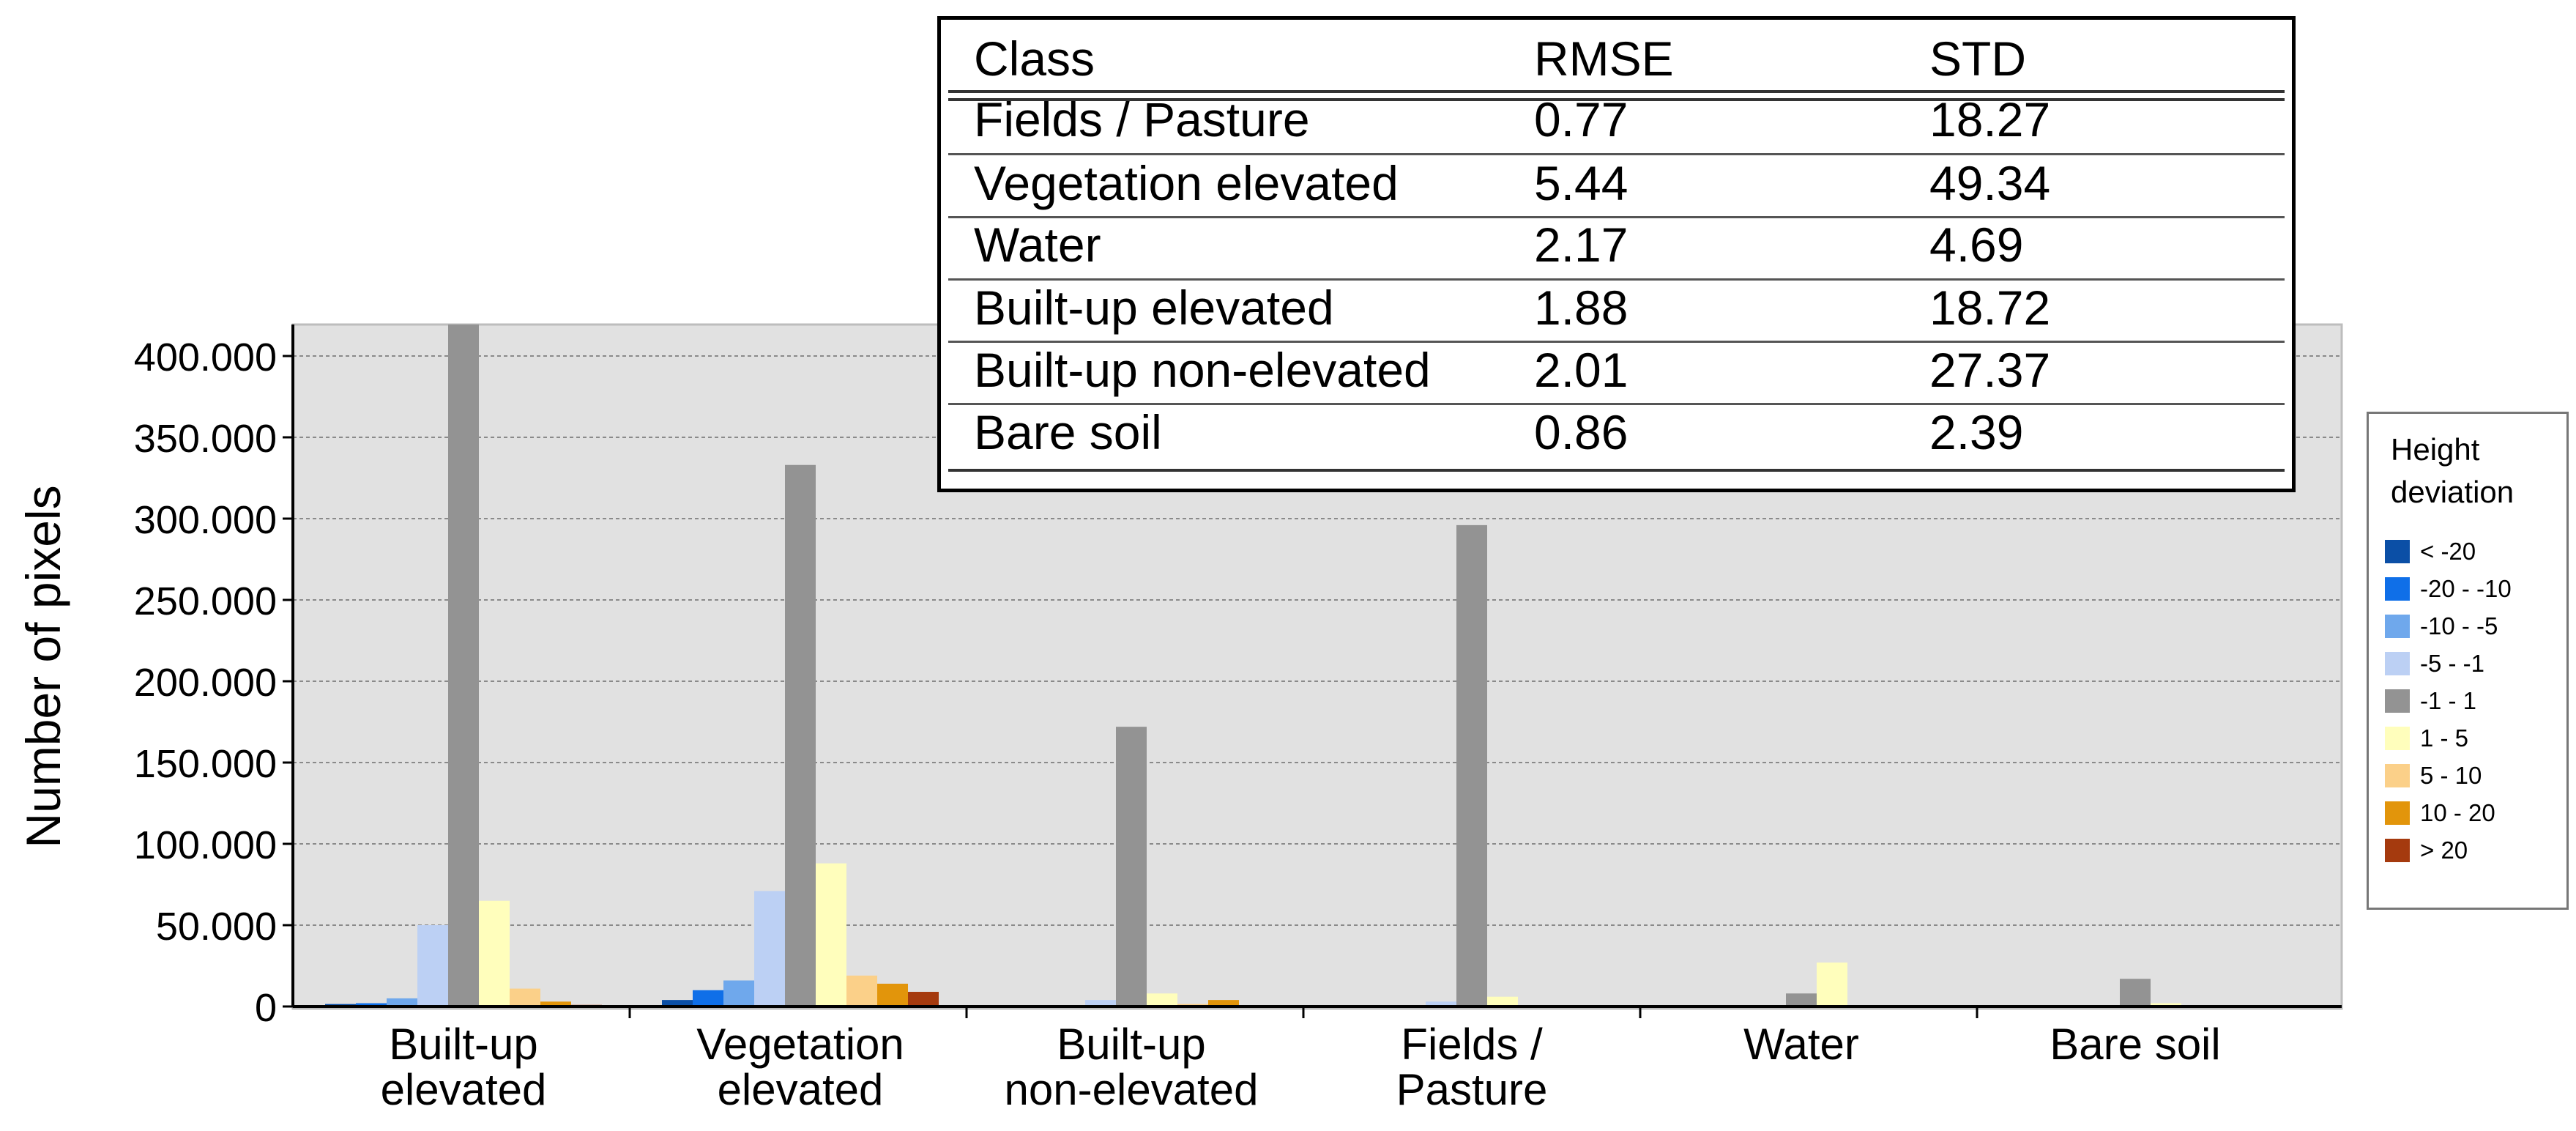 The height and width of the screenshot is (1131, 2576). Describe the element at coordinates (1976, 245) in the screenshot. I see `table-cell-std: 4.69` at that location.